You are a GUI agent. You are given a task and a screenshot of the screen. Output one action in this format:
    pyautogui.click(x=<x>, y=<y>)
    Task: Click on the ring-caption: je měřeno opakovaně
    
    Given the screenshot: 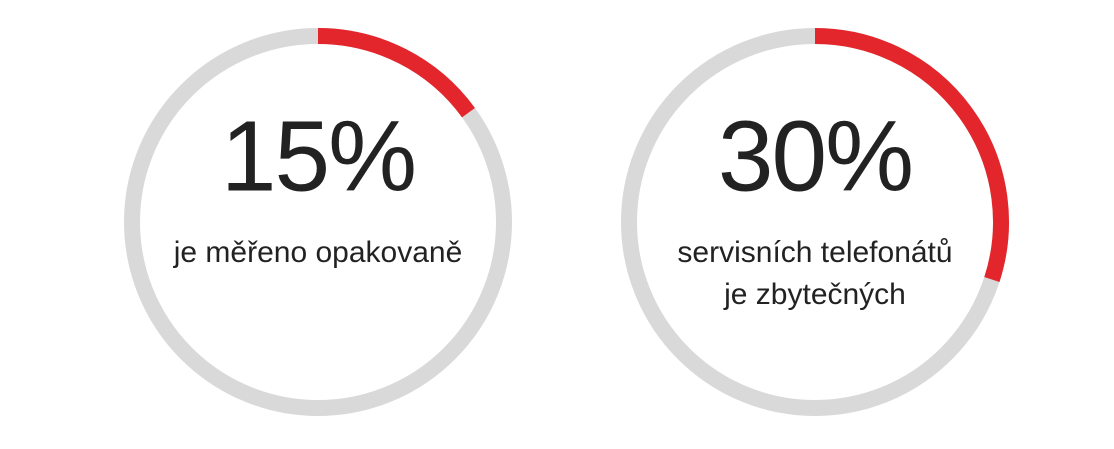 What is the action you would take?
    pyautogui.click(x=318, y=252)
    